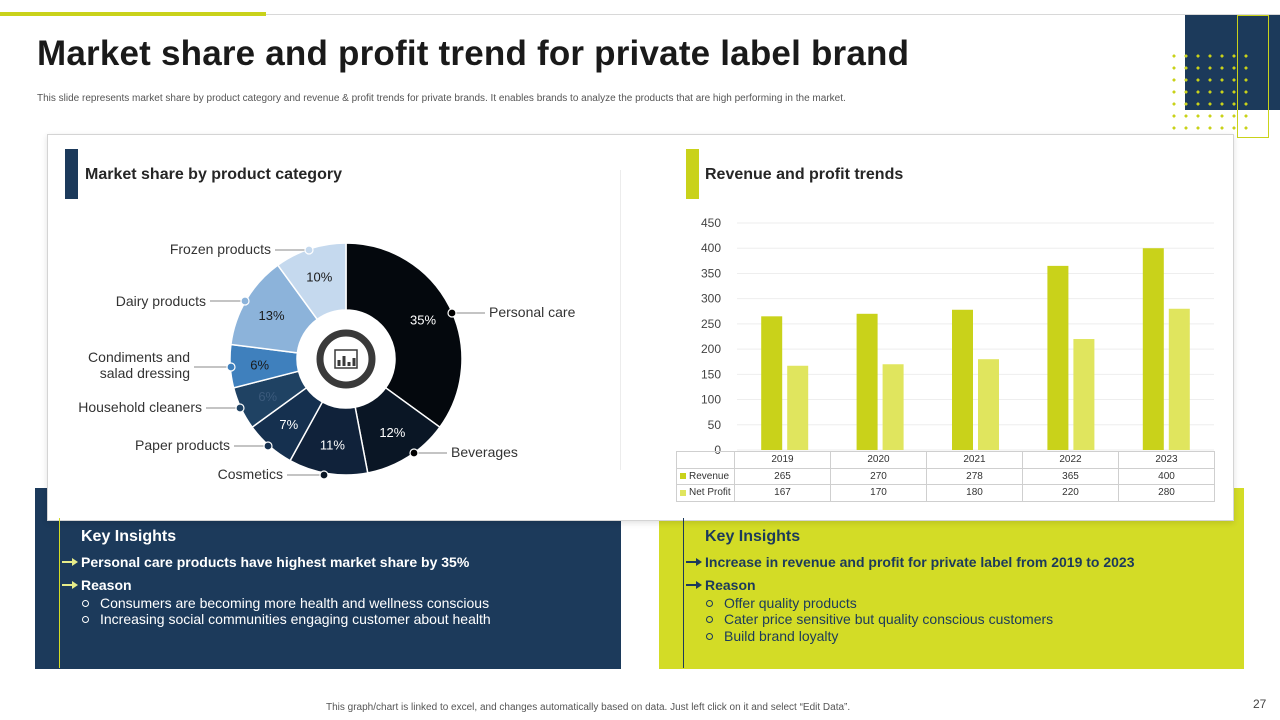  What do you see at coordinates (711, 273) in the screenshot?
I see `y-tick-label: 350` at bounding box center [711, 273].